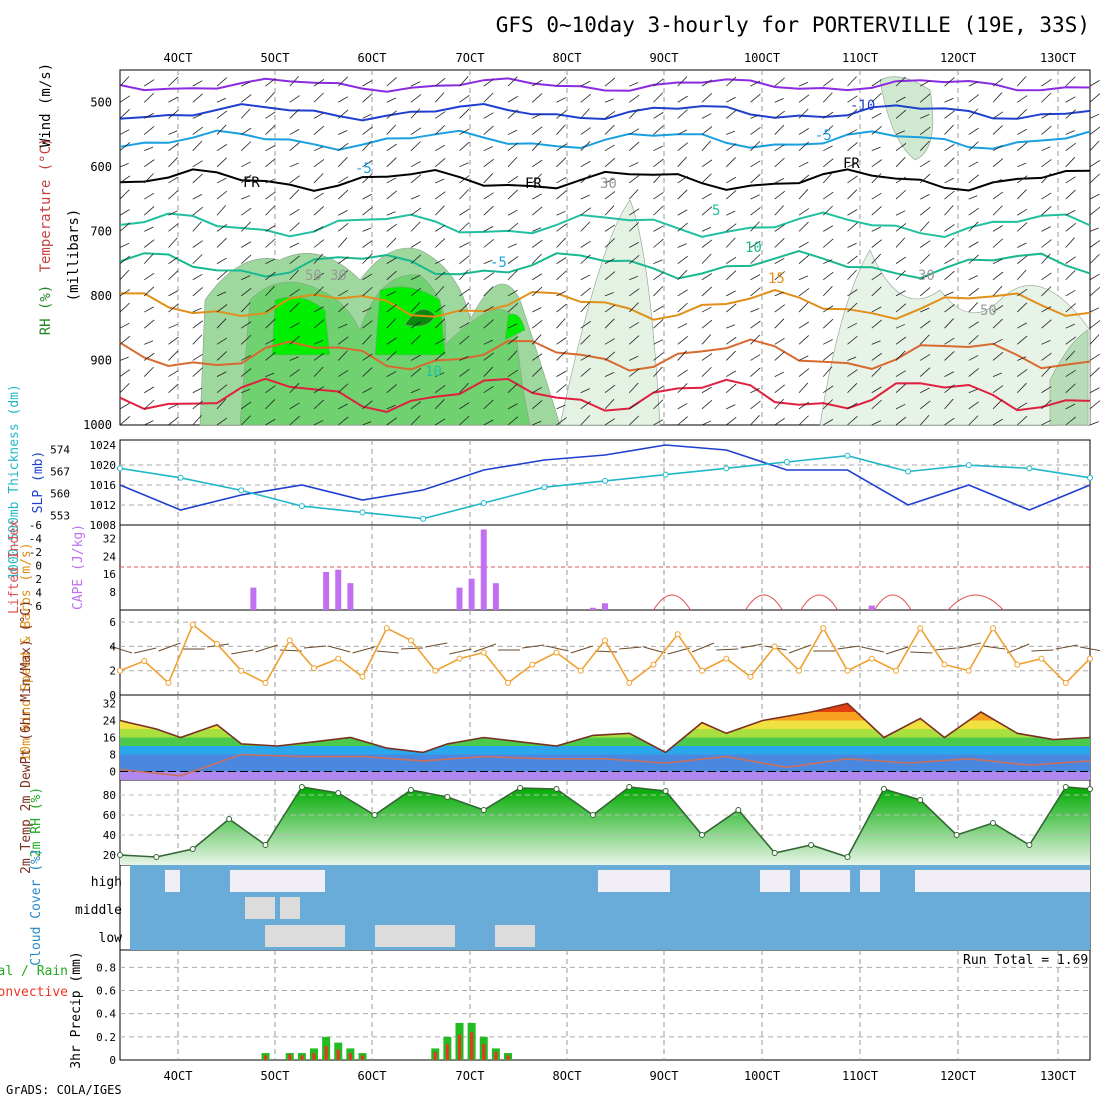 The image size is (1100, 1100). What do you see at coordinates (775, 881) in the screenshot?
I see `cloud-high-clear` at bounding box center [775, 881].